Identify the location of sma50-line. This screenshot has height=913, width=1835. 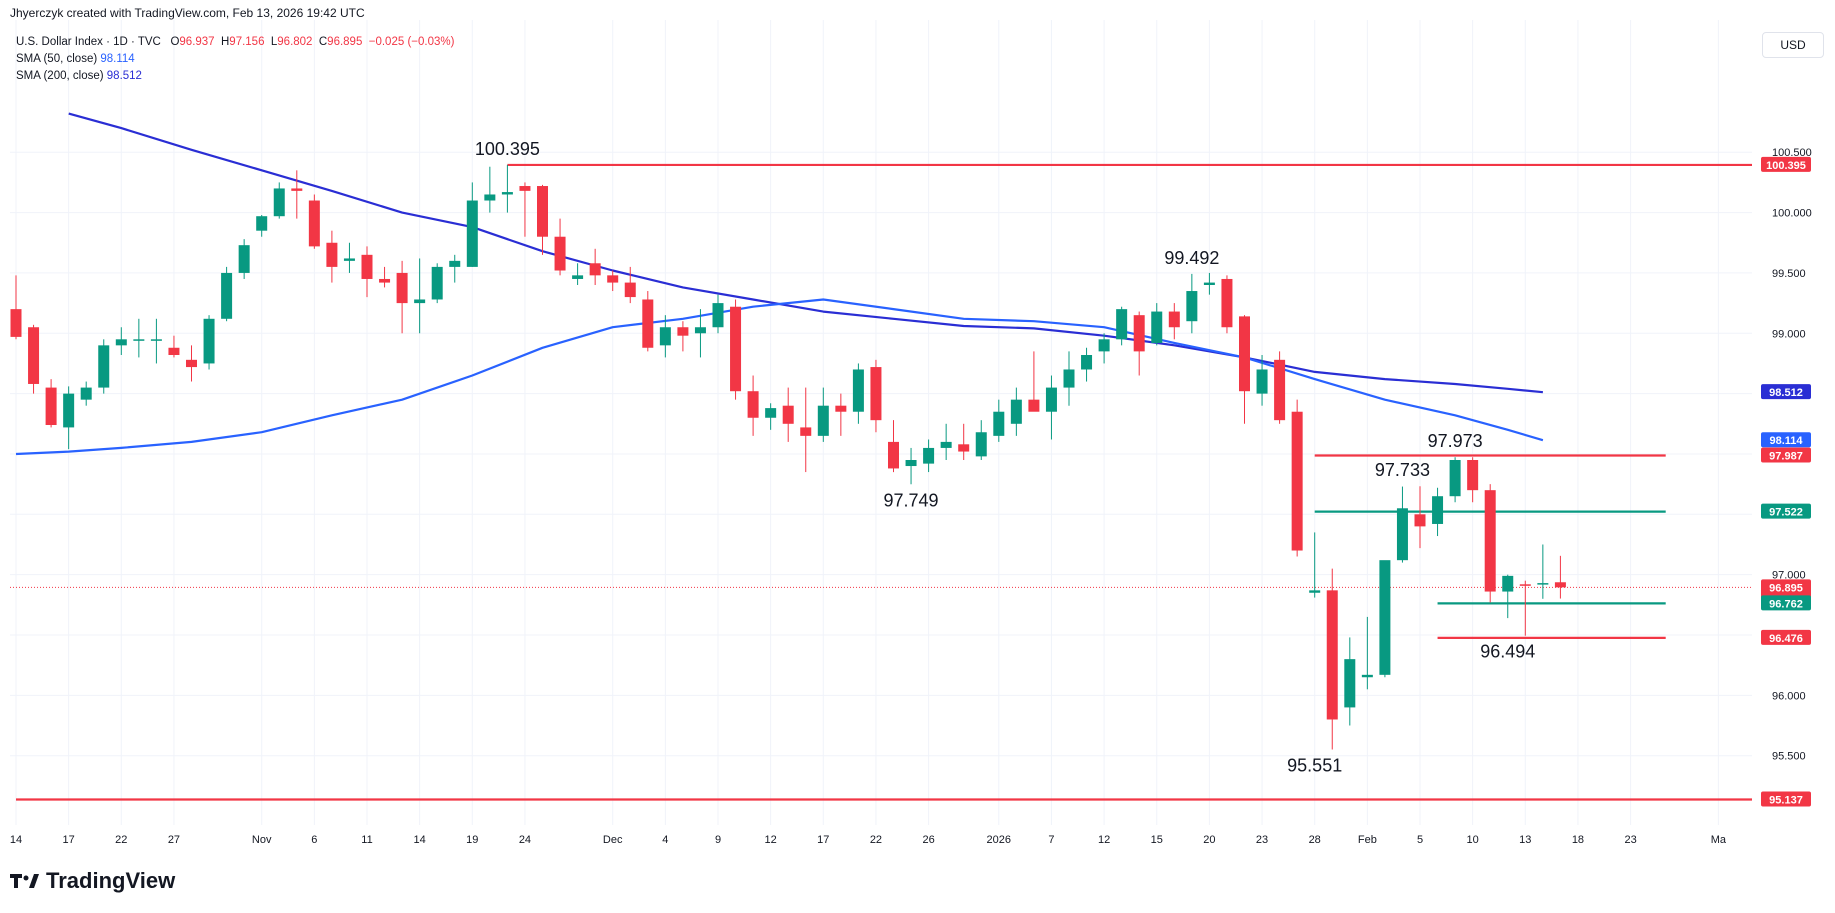
(779, 377).